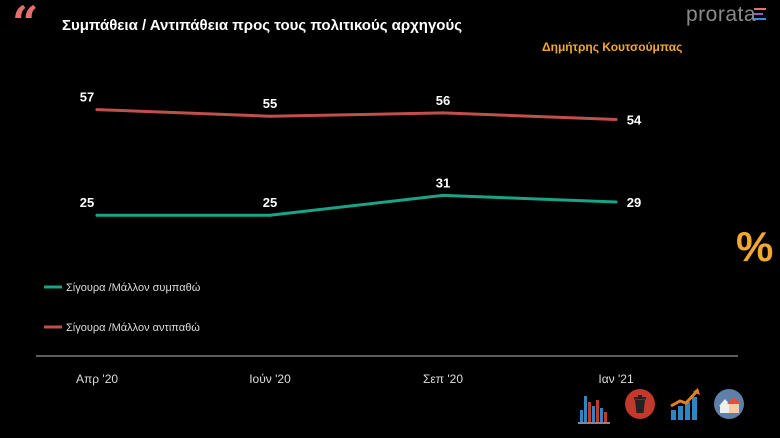 This screenshot has height=438, width=780. I want to click on logo: prorata, so click(721, 14).